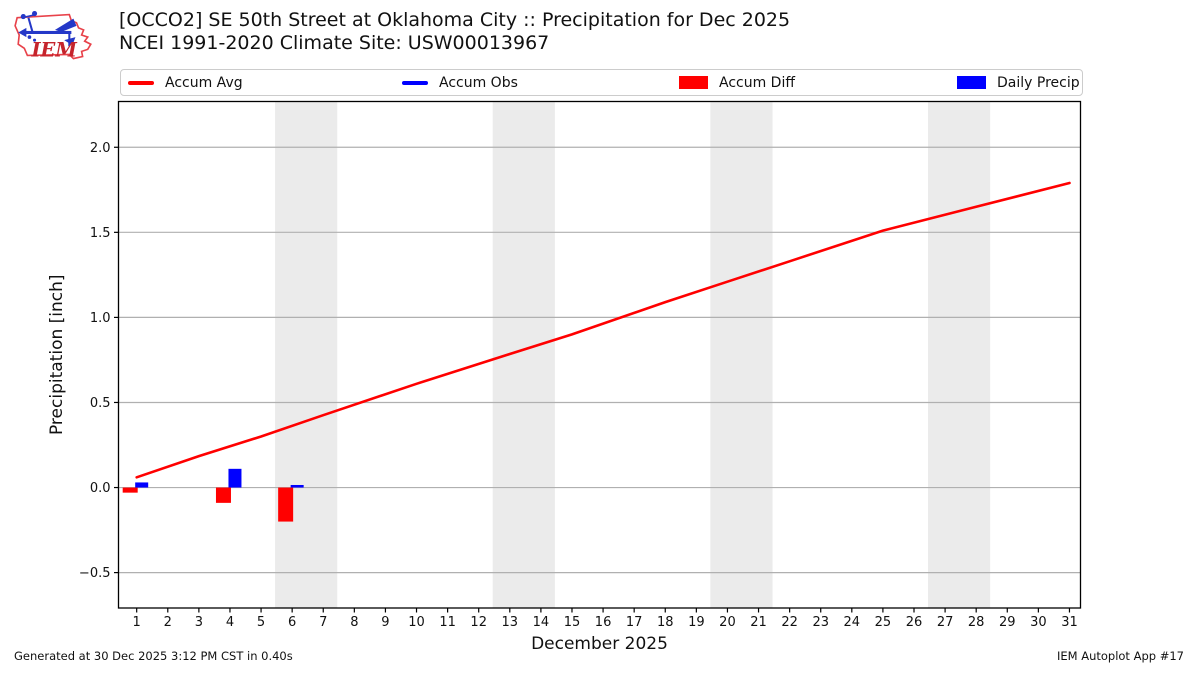  What do you see at coordinates (415, 82) in the screenshot?
I see `accum-obs-swatch-icon` at bounding box center [415, 82].